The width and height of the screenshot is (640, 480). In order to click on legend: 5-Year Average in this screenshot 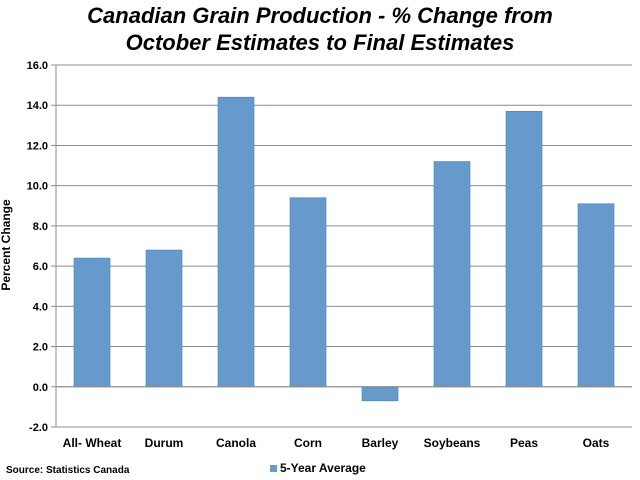, I will do `click(318, 468)`.